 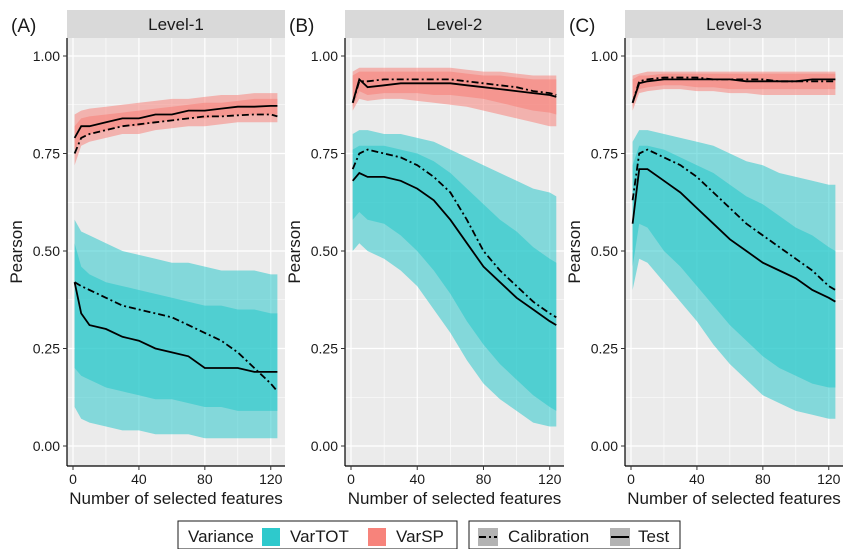 I want to click on legend-label-calibration: Calibration, so click(x=548, y=536).